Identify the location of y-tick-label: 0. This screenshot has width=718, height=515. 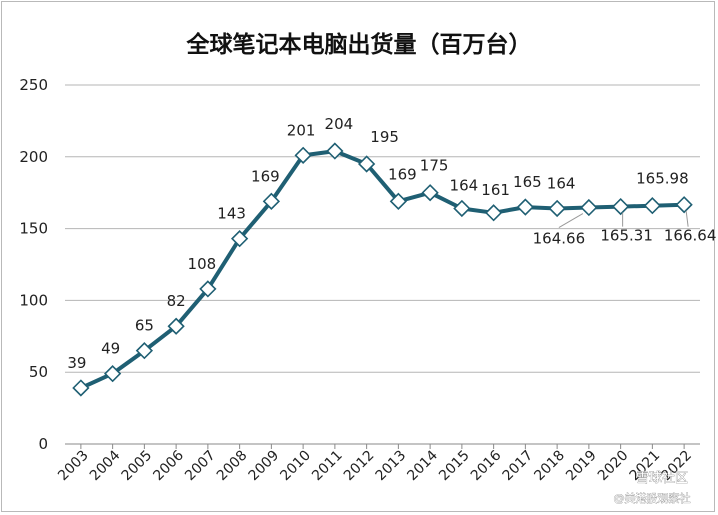
(43, 444).